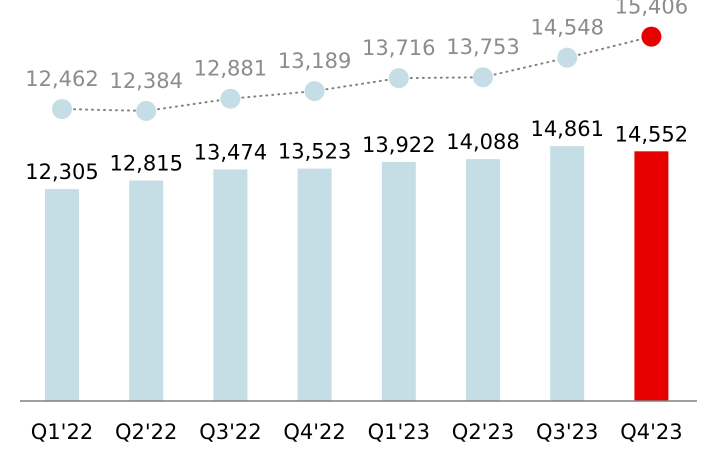  Describe the element at coordinates (357, 432) in the screenshot. I see `x-tick-labels-group: Q1'22 Q2'22 Q3'22 Q4'22 Q1'23 Q2'23 Q3'23 Q4'23` at that location.